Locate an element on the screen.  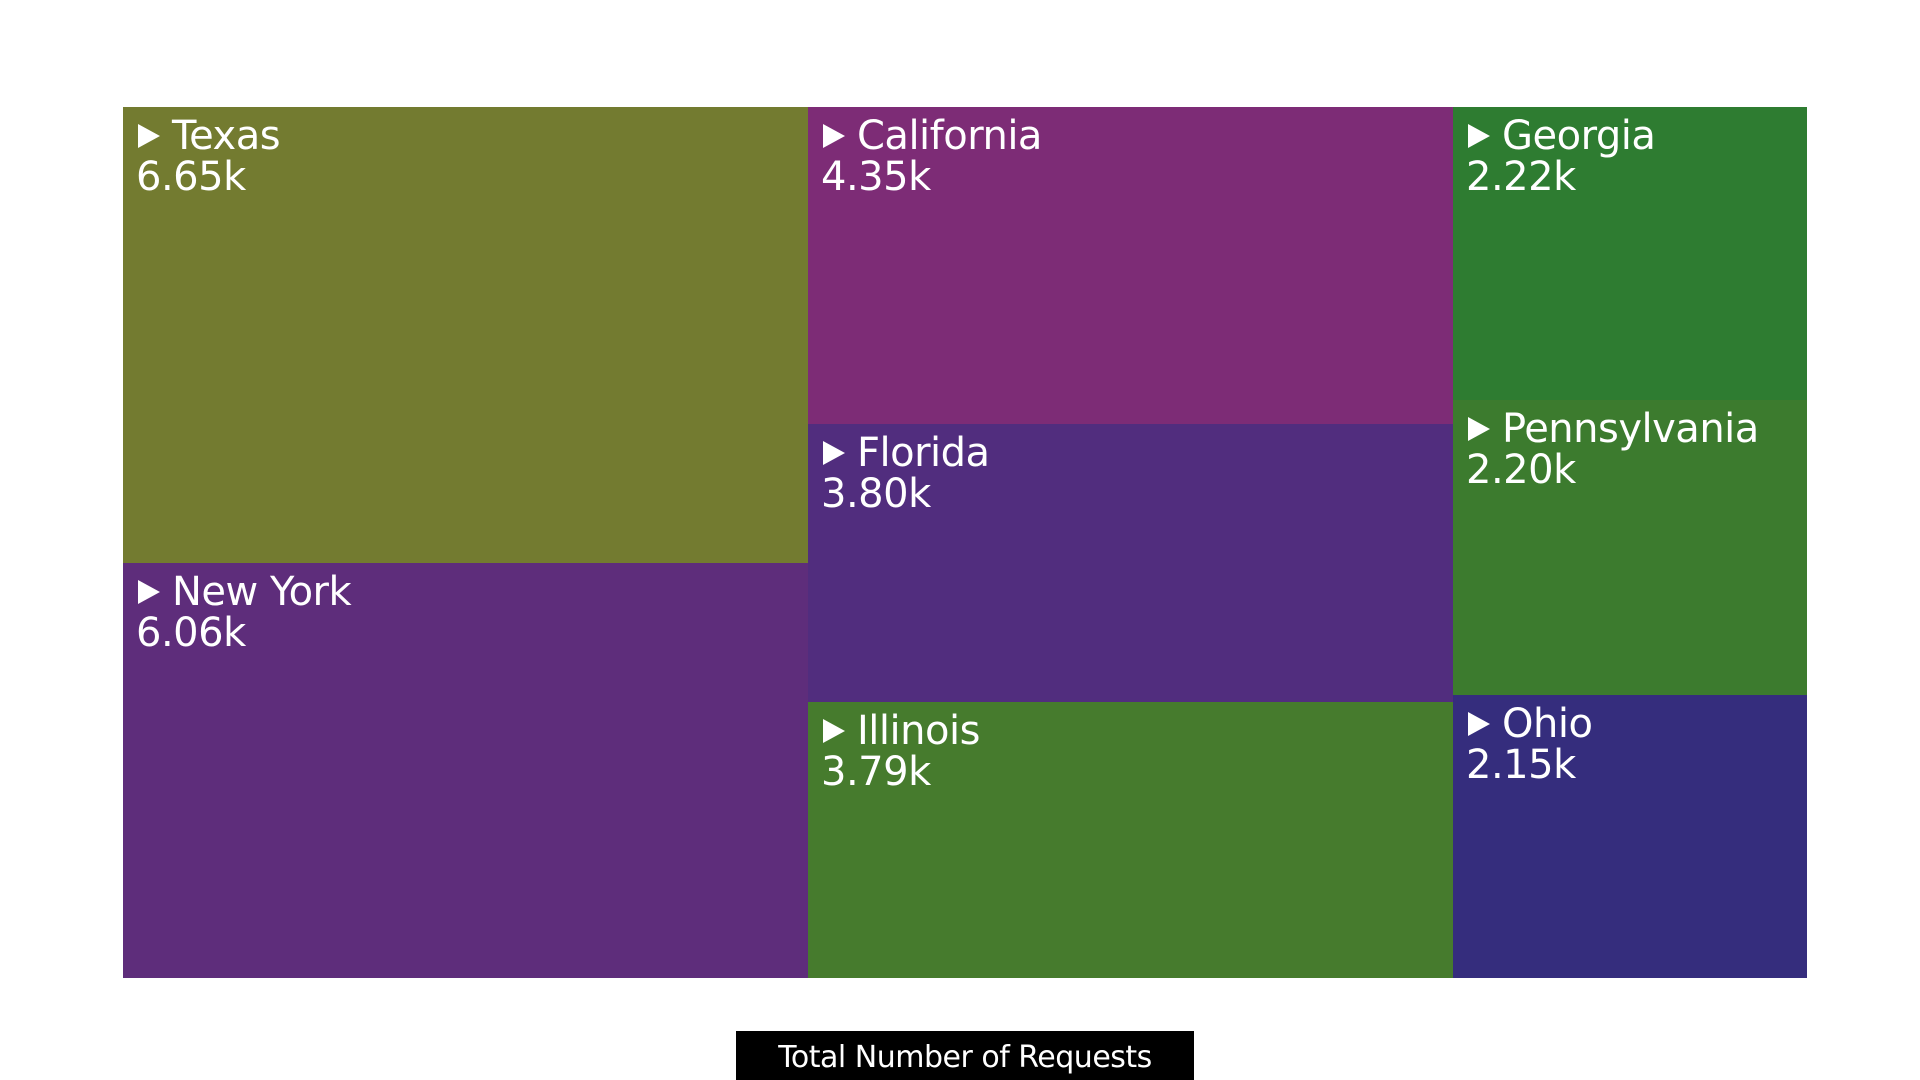
tile-label: New York 6.06k is located at coordinates (244, 612).